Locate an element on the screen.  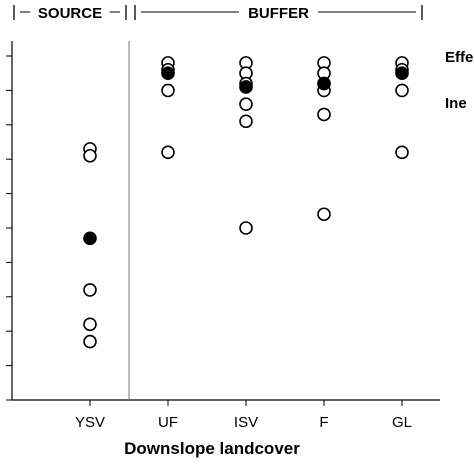
x-tick-label: GL is located at coordinates (402, 422).